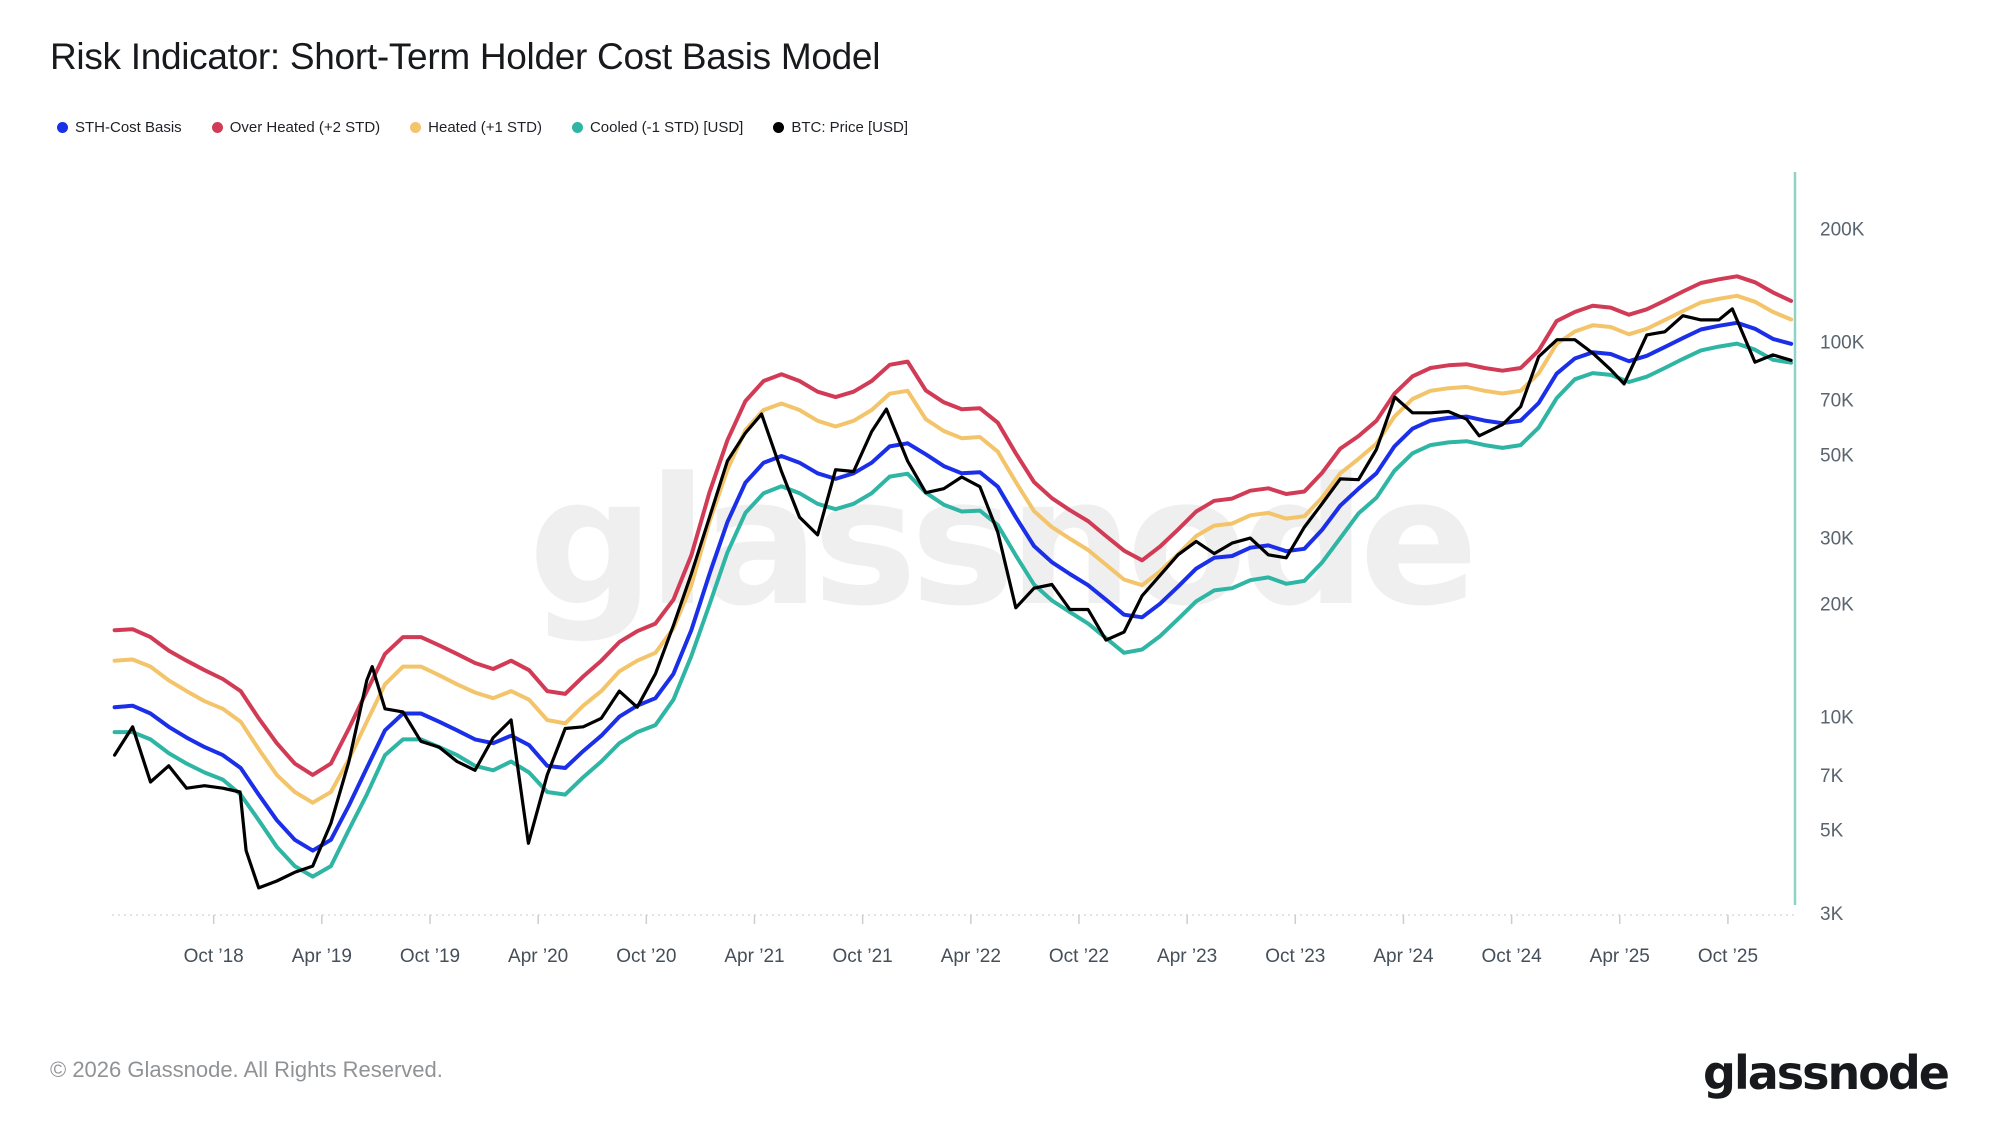  I want to click on legend-item: Heated (+1 STD), so click(476, 127).